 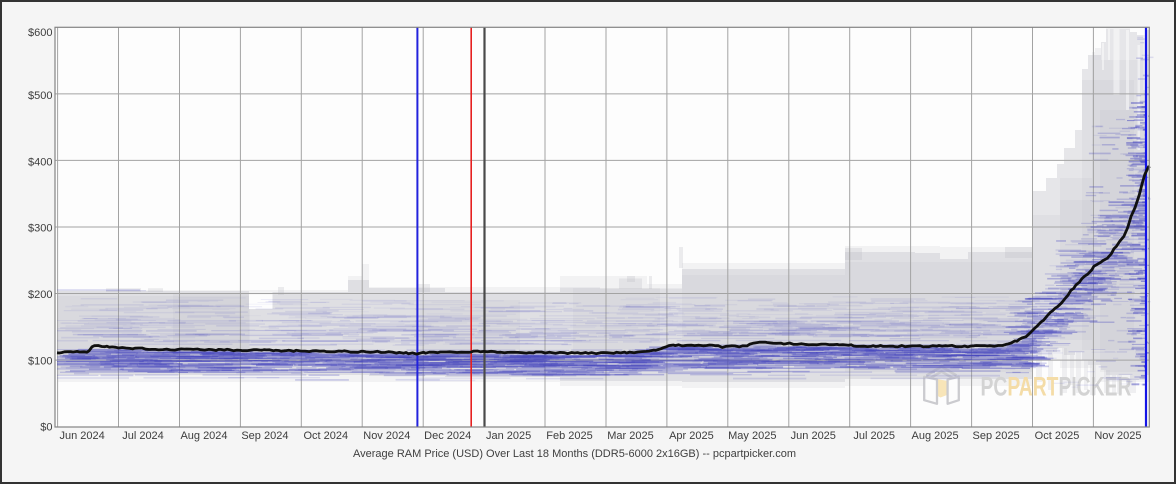 What do you see at coordinates (325, 436) in the screenshot?
I see `svg-text: Oct 2024` at bounding box center [325, 436].